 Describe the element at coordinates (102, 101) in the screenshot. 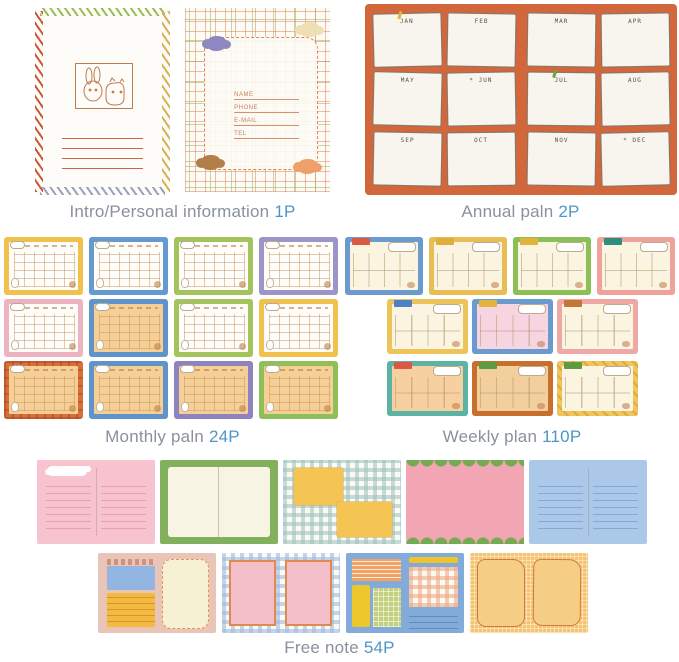

I see `intro-cover-page` at that location.